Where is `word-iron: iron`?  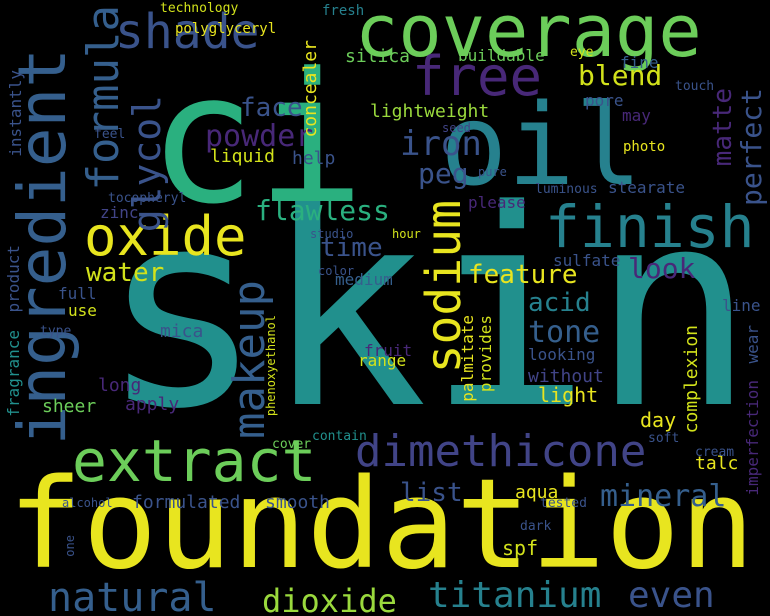
word-iron: iron is located at coordinates (441, 144).